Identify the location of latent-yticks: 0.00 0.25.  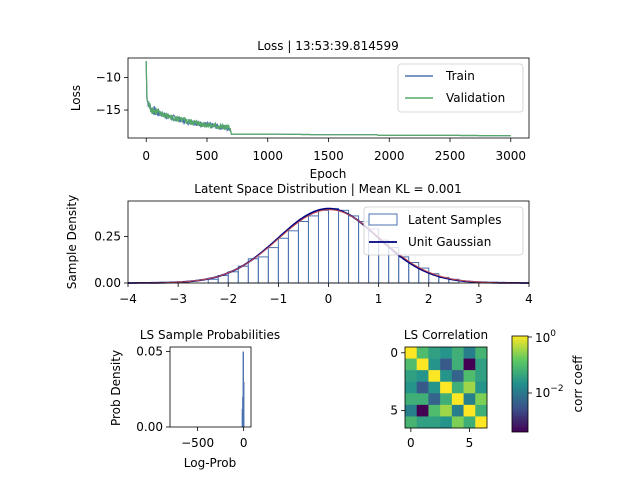
(111, 259).